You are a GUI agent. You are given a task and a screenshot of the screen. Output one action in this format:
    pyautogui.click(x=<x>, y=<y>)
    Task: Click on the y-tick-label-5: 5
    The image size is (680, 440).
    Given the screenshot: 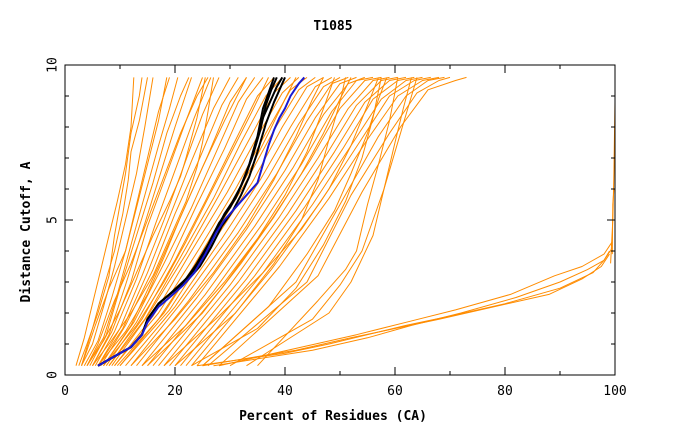 What is the action you would take?
    pyautogui.click(x=53, y=220)
    